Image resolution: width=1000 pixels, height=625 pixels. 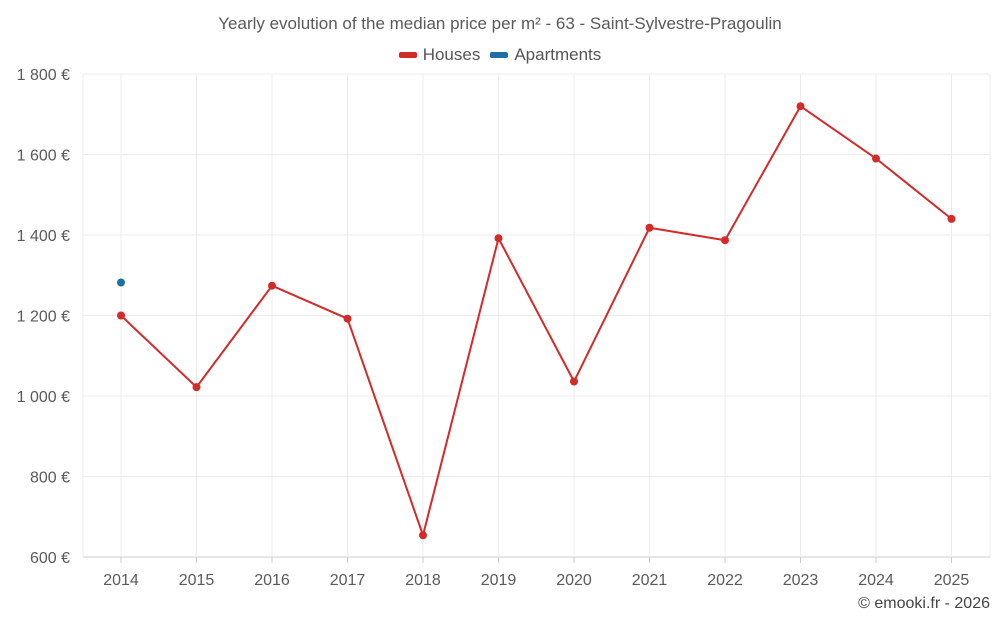 I want to click on legend-label-houses: Houses, so click(x=451, y=54).